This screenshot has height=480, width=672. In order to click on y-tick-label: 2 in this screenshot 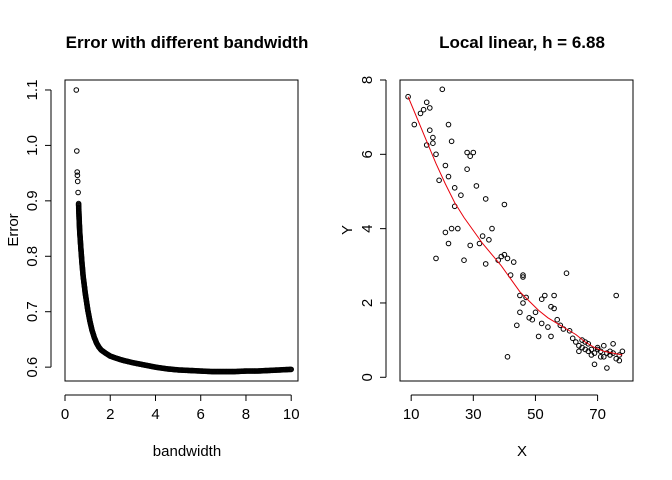, I will do `click(367, 303)`.